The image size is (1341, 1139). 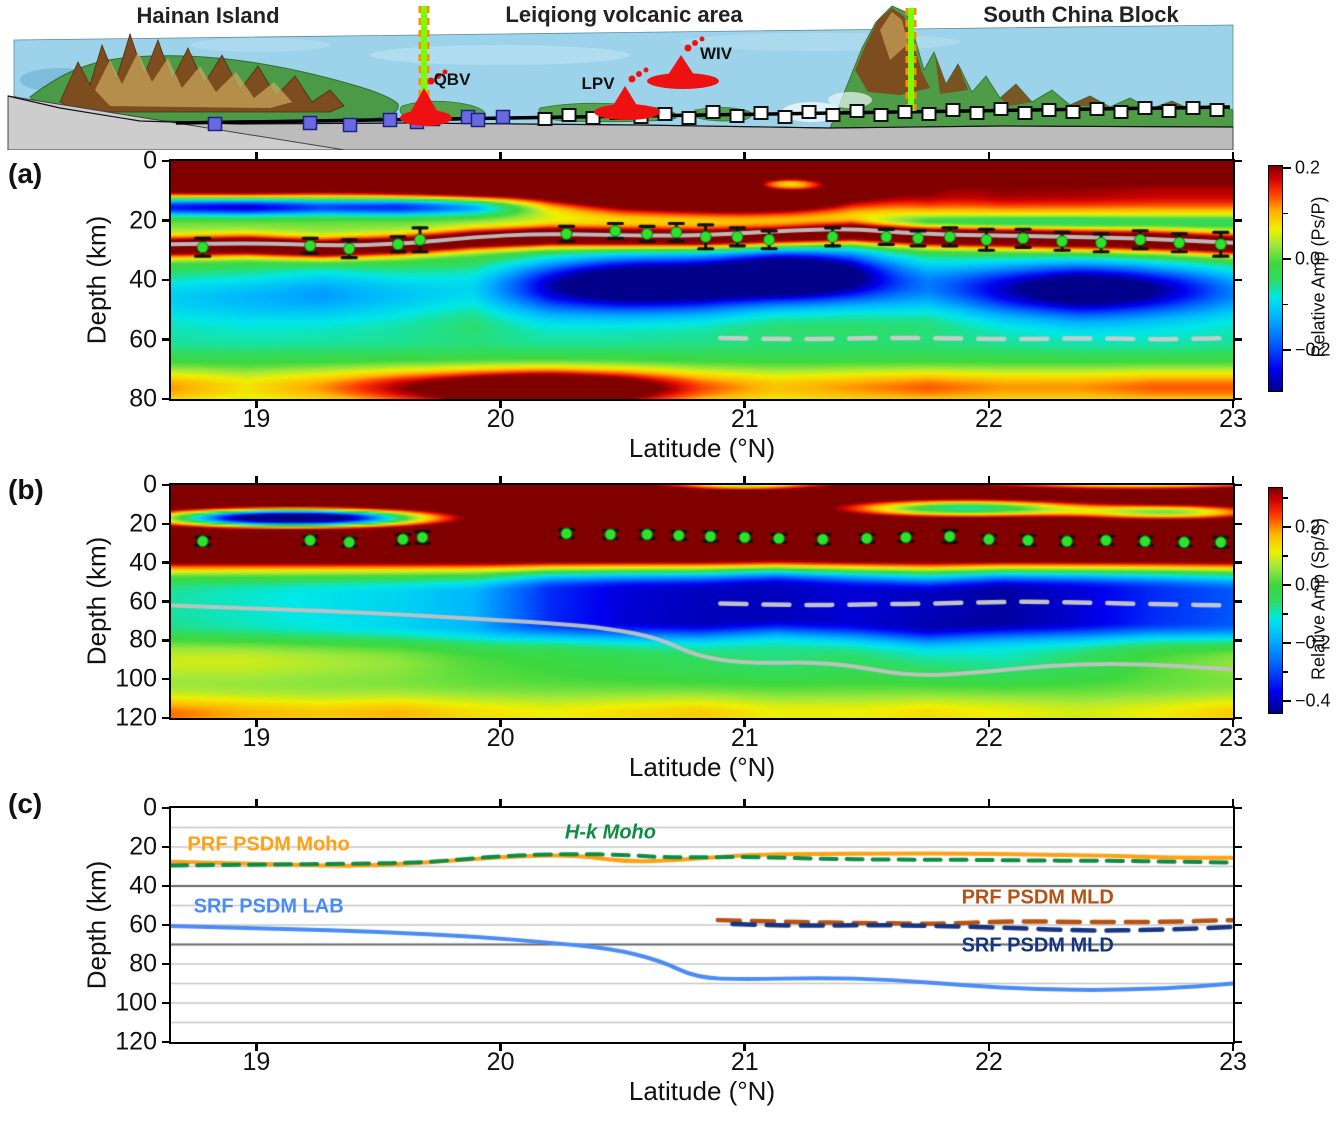 What do you see at coordinates (1308, 258) in the screenshot?
I see `colorbar-tick-label: 0.0` at bounding box center [1308, 258].